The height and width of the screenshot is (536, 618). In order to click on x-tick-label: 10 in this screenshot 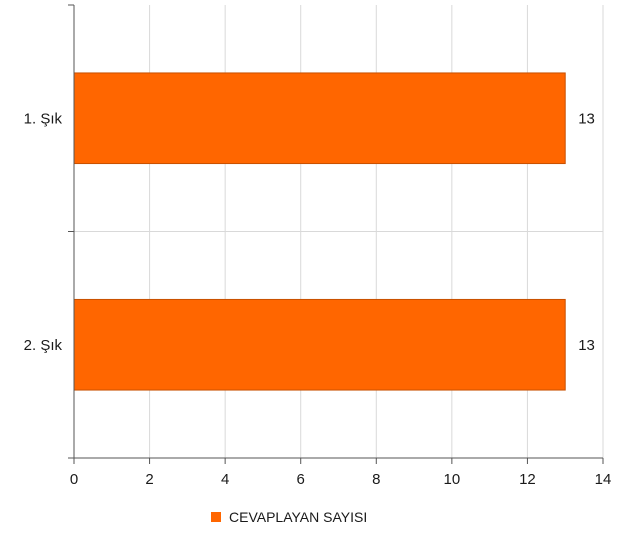, I will do `click(452, 479)`.